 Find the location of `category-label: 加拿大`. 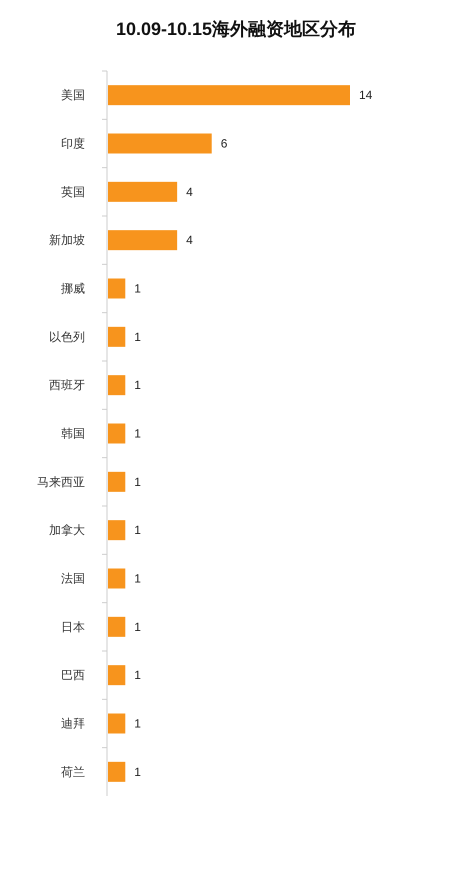

category-label: 加拿大 is located at coordinates (67, 530).